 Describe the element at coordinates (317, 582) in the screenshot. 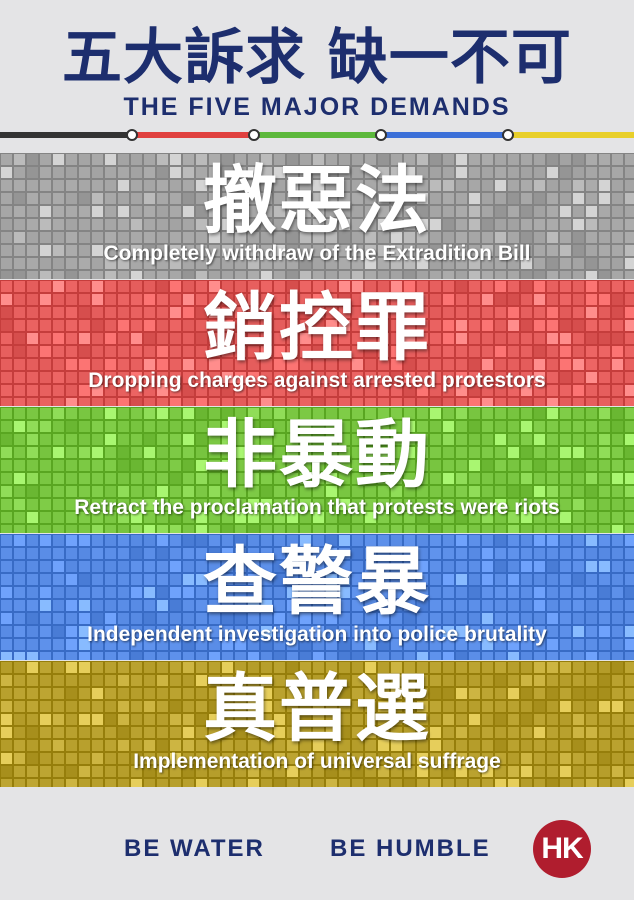

I see `demand-4-chinese: 查警暴` at that location.